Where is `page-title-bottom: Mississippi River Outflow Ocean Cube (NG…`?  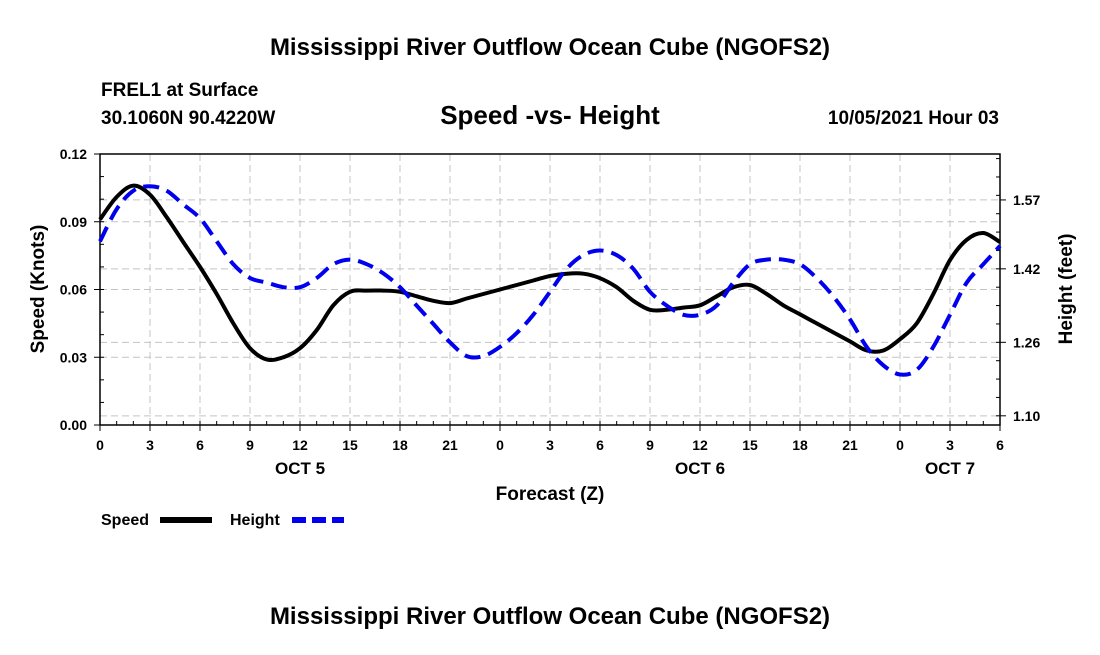
page-title-bottom: Mississippi River Outflow Ocean Cube (NG… is located at coordinates (550, 616).